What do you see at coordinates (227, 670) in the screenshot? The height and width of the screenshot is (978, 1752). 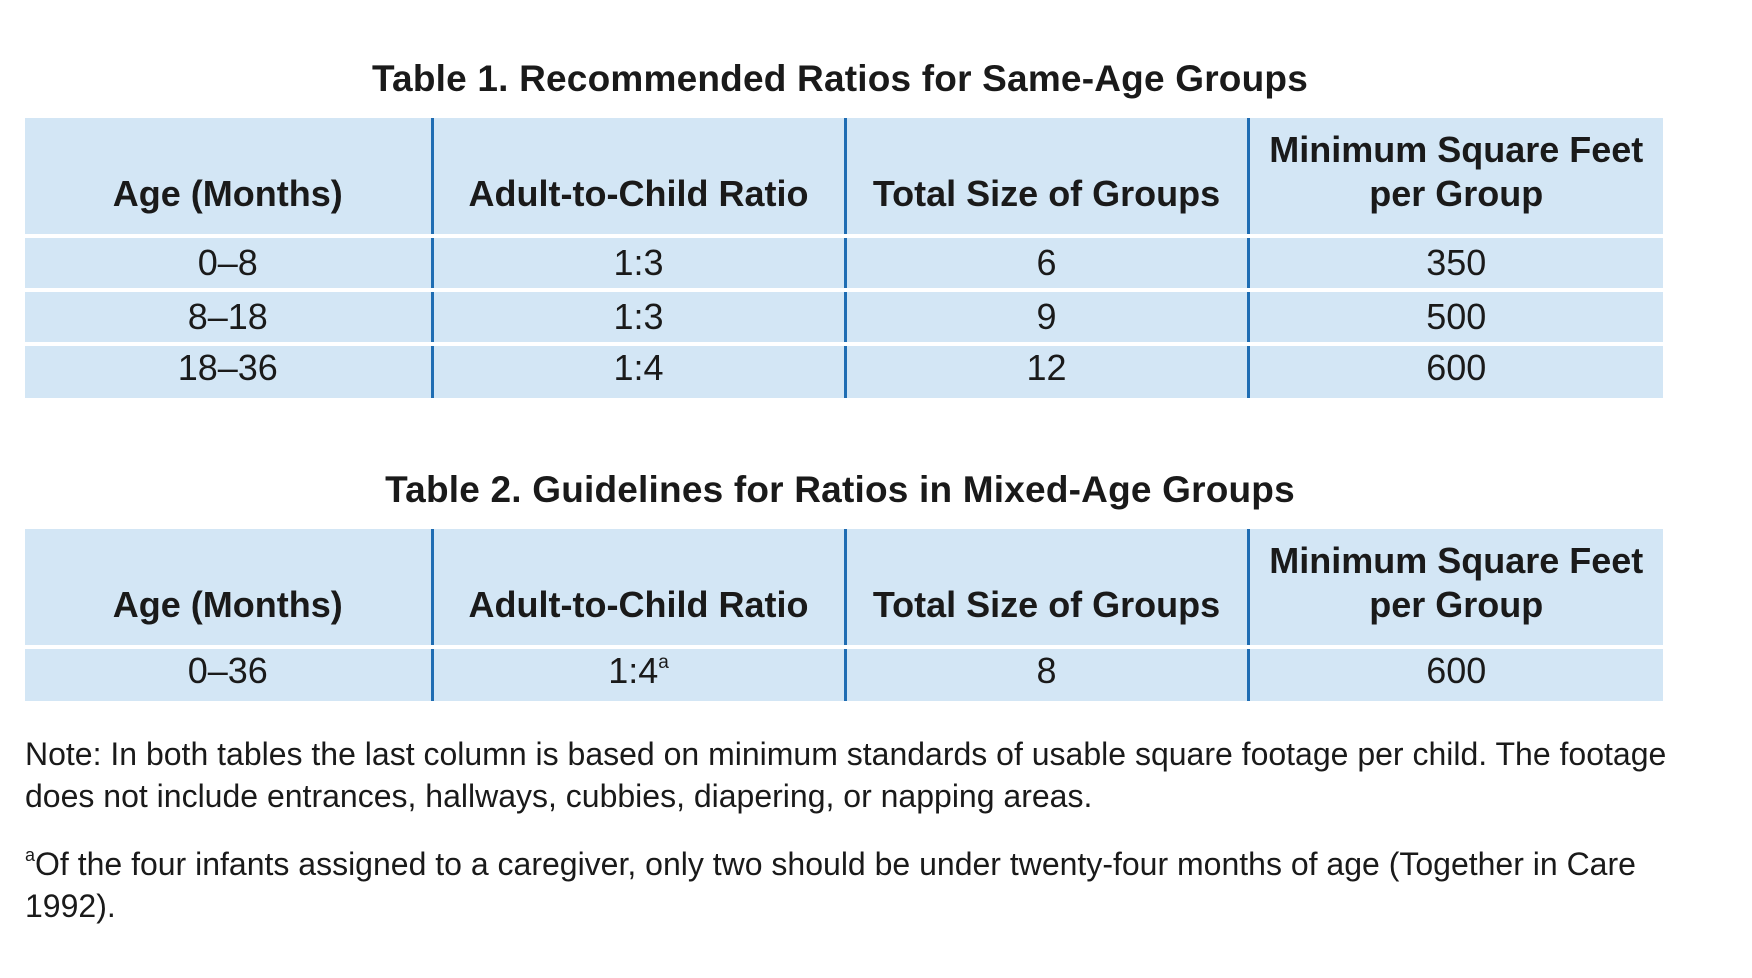 I see `cell-age: 0–36` at bounding box center [227, 670].